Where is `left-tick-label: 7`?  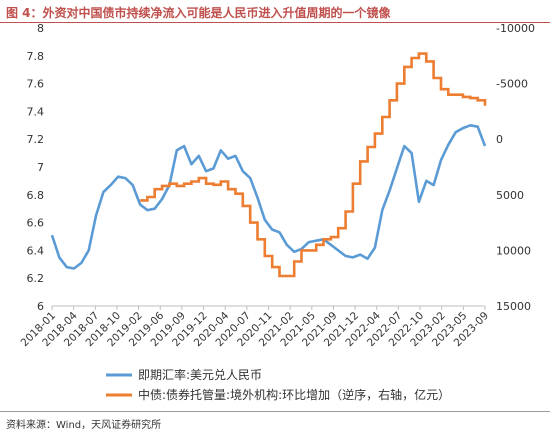 left-tick-label: 7 is located at coordinates (40, 167).